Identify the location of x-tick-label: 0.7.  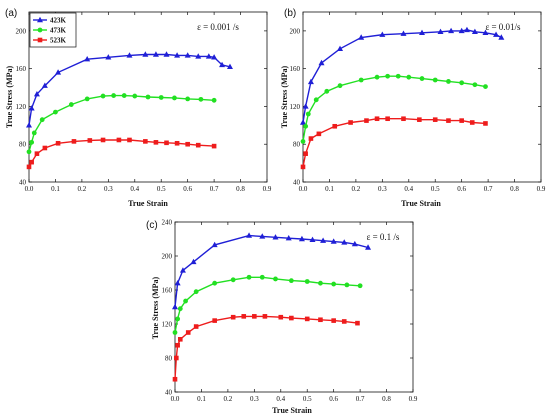
(488, 189).